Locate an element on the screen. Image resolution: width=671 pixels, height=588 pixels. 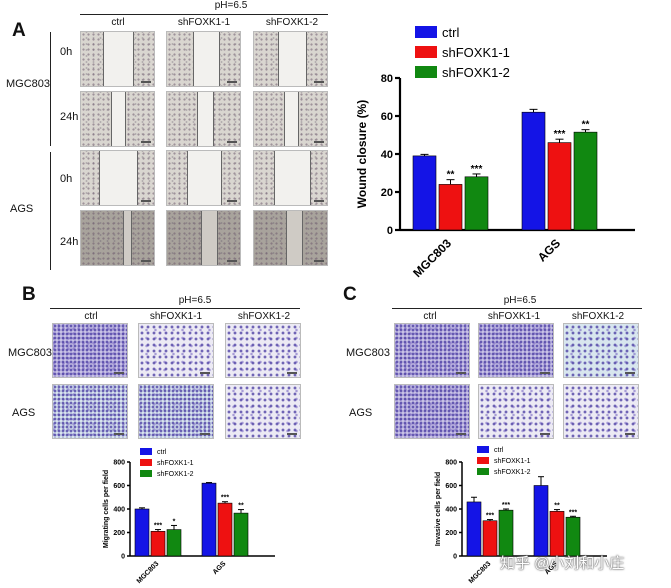
panel-a-time-ags-24h: 24h is located at coordinates (69, 242).